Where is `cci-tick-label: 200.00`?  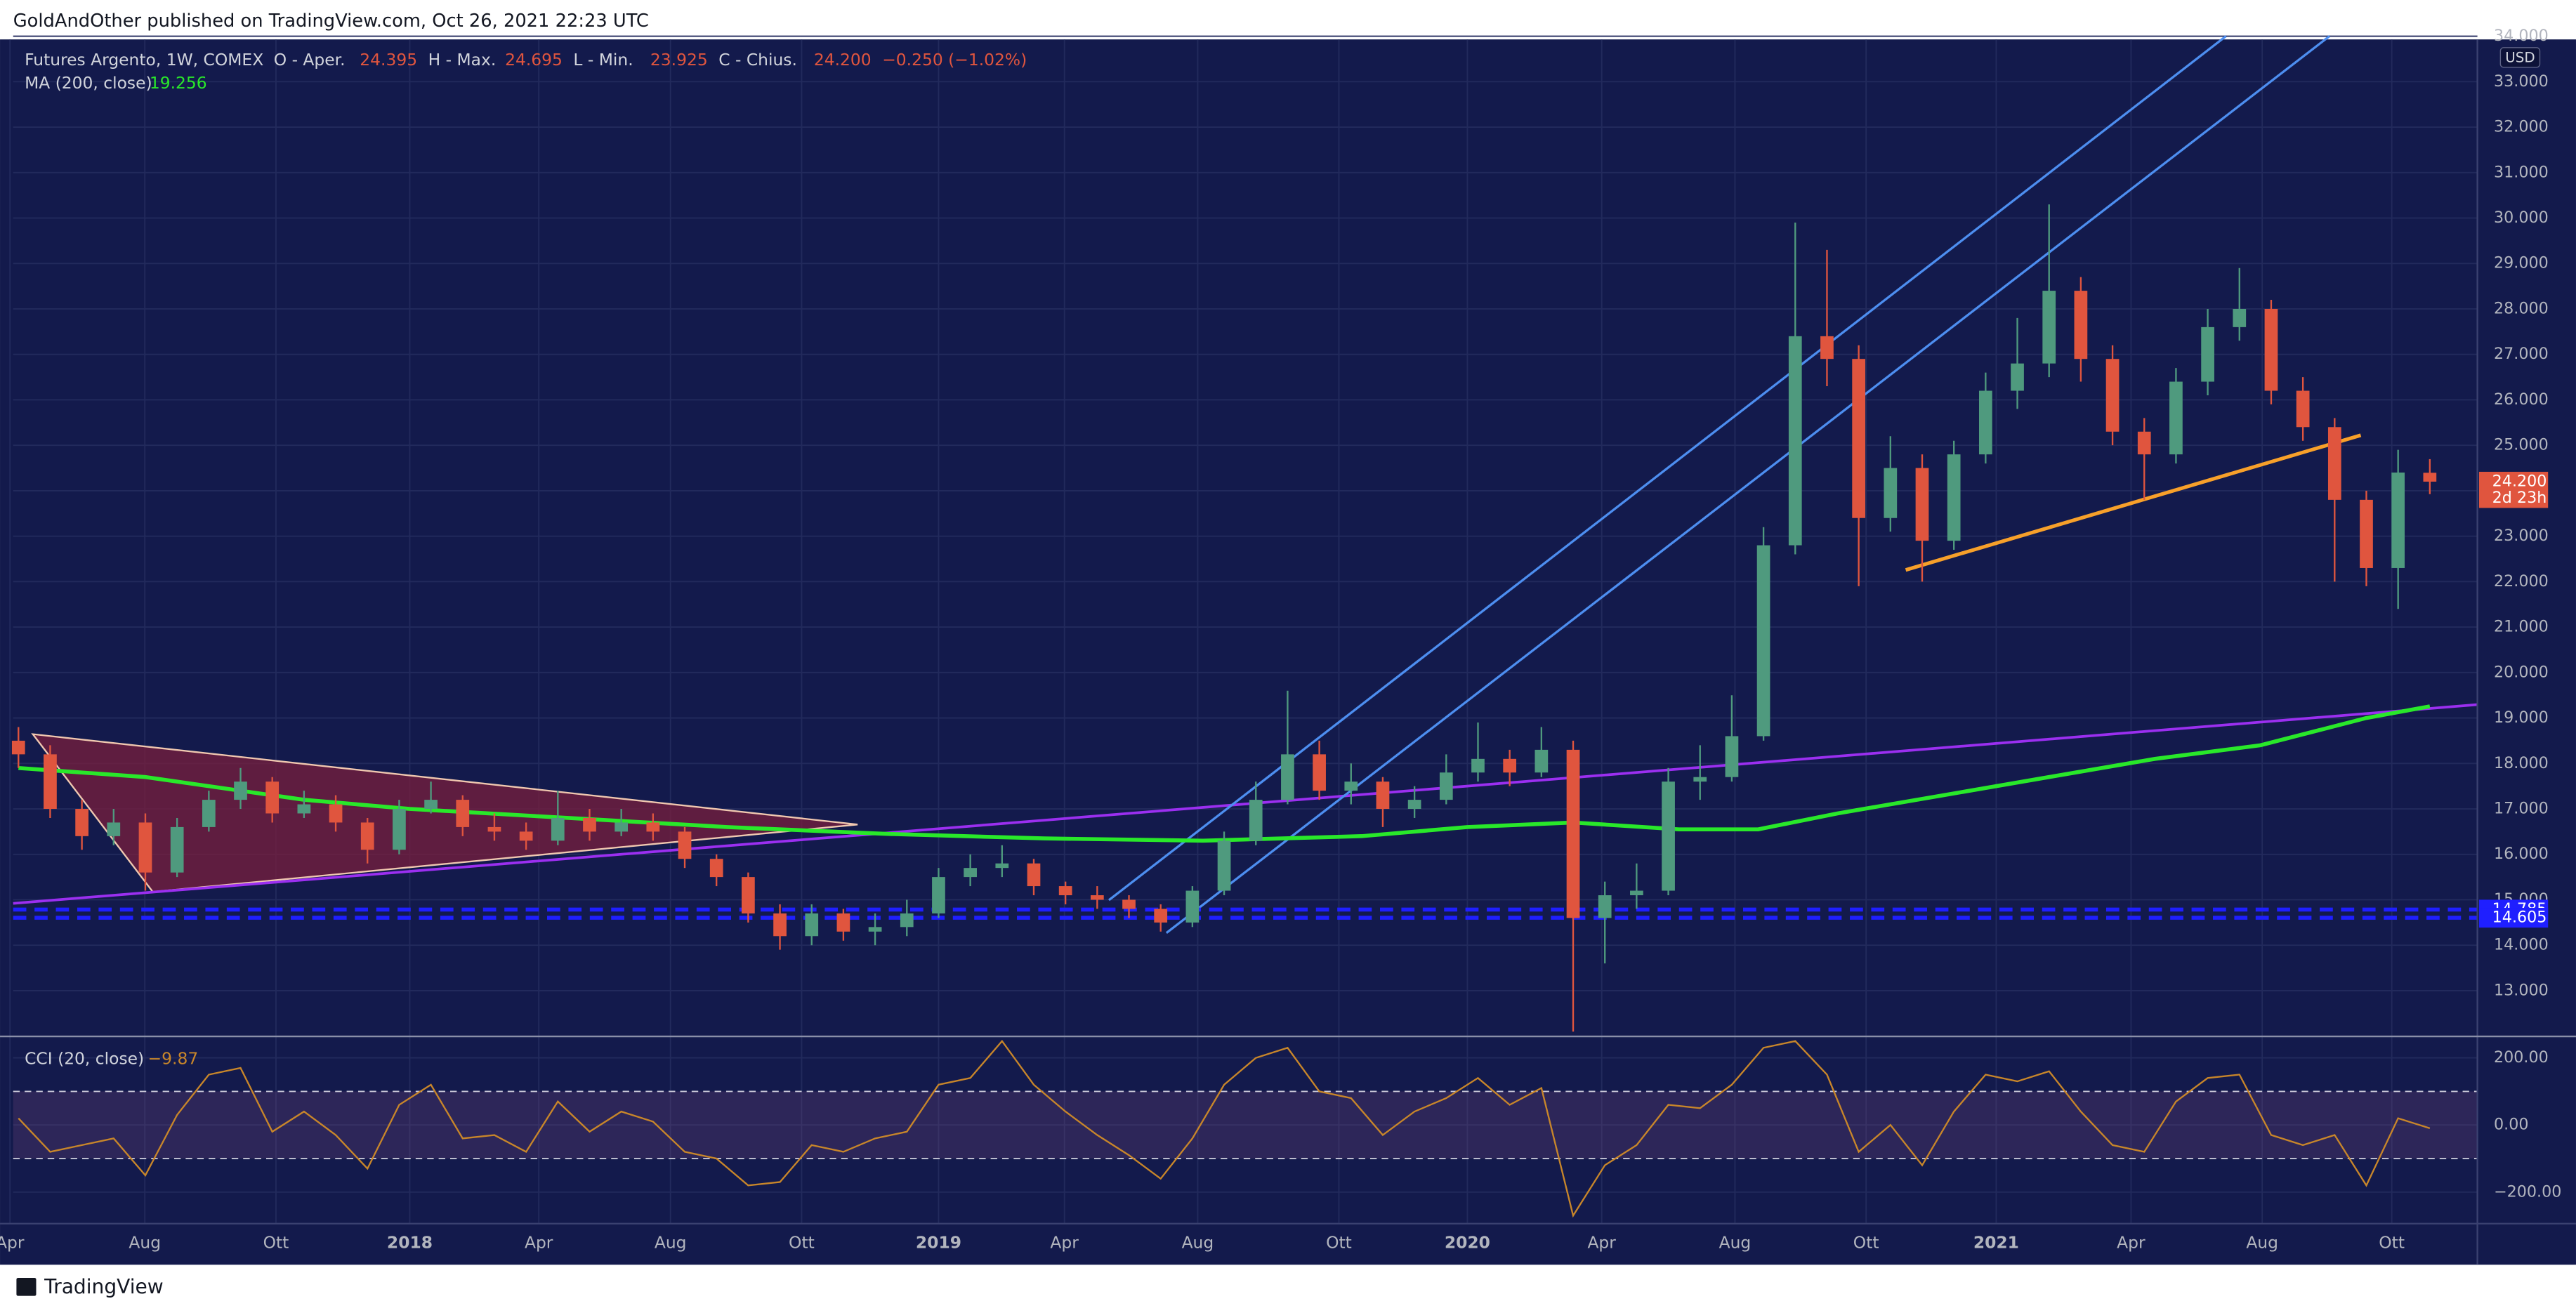 cci-tick-label: 200.00 is located at coordinates (2521, 1057).